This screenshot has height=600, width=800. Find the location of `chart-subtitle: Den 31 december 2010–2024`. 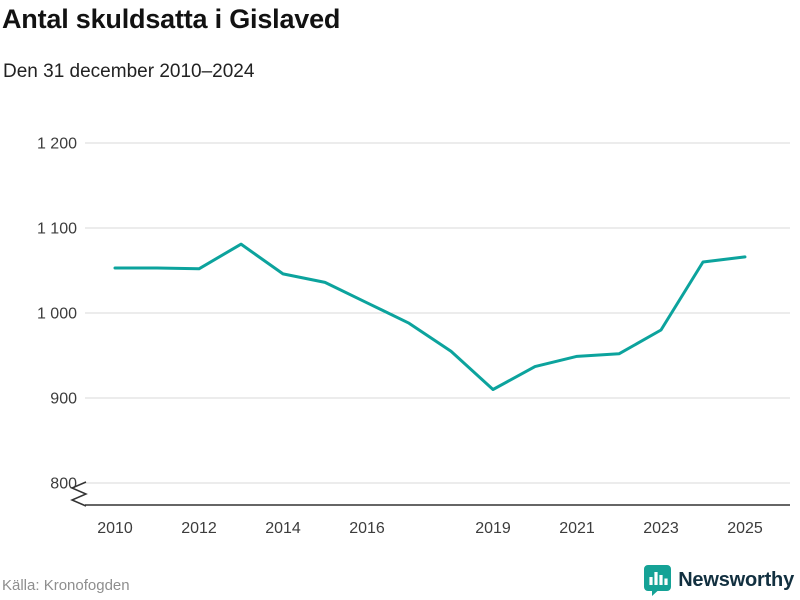

chart-subtitle: Den 31 december 2010–2024 is located at coordinates (129, 71).